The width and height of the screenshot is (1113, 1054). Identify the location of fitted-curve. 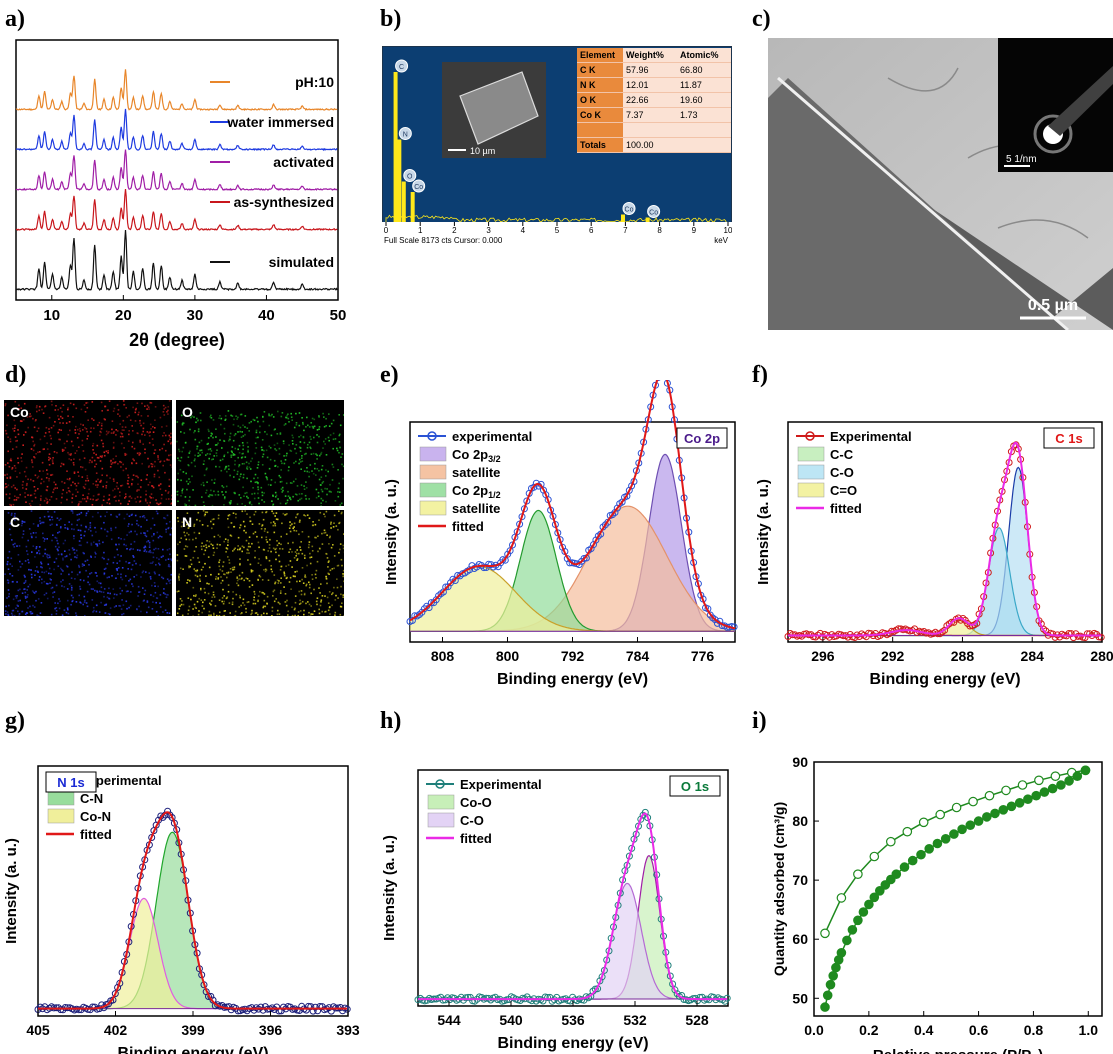
(572, 906).